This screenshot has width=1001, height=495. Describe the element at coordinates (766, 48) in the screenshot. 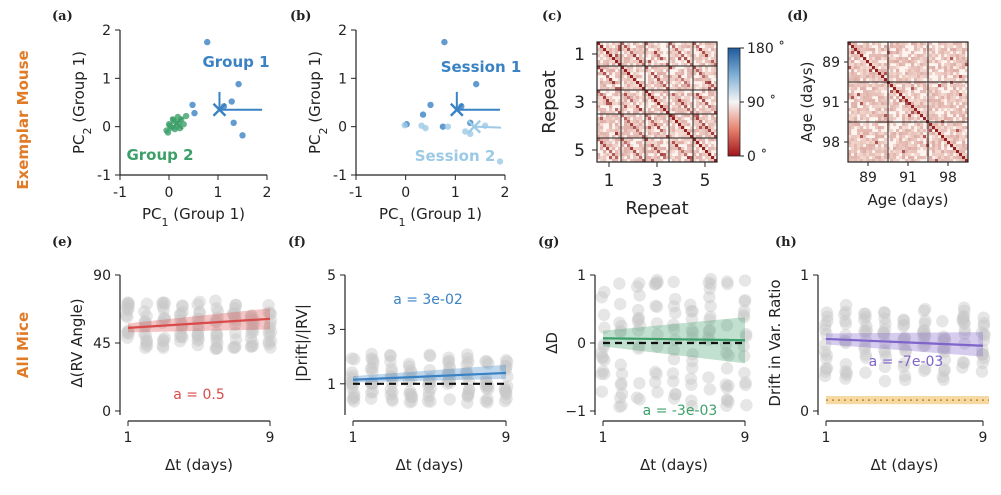

I see `colorbar-tick-label: 180 ˚` at that location.